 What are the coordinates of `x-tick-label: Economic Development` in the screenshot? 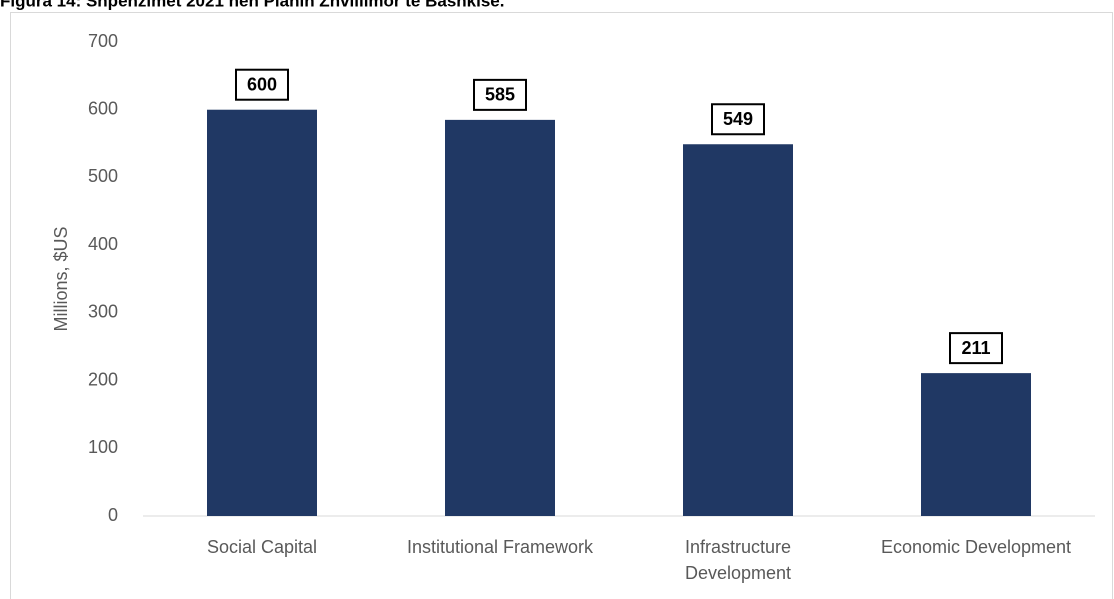 It's located at (976, 547).